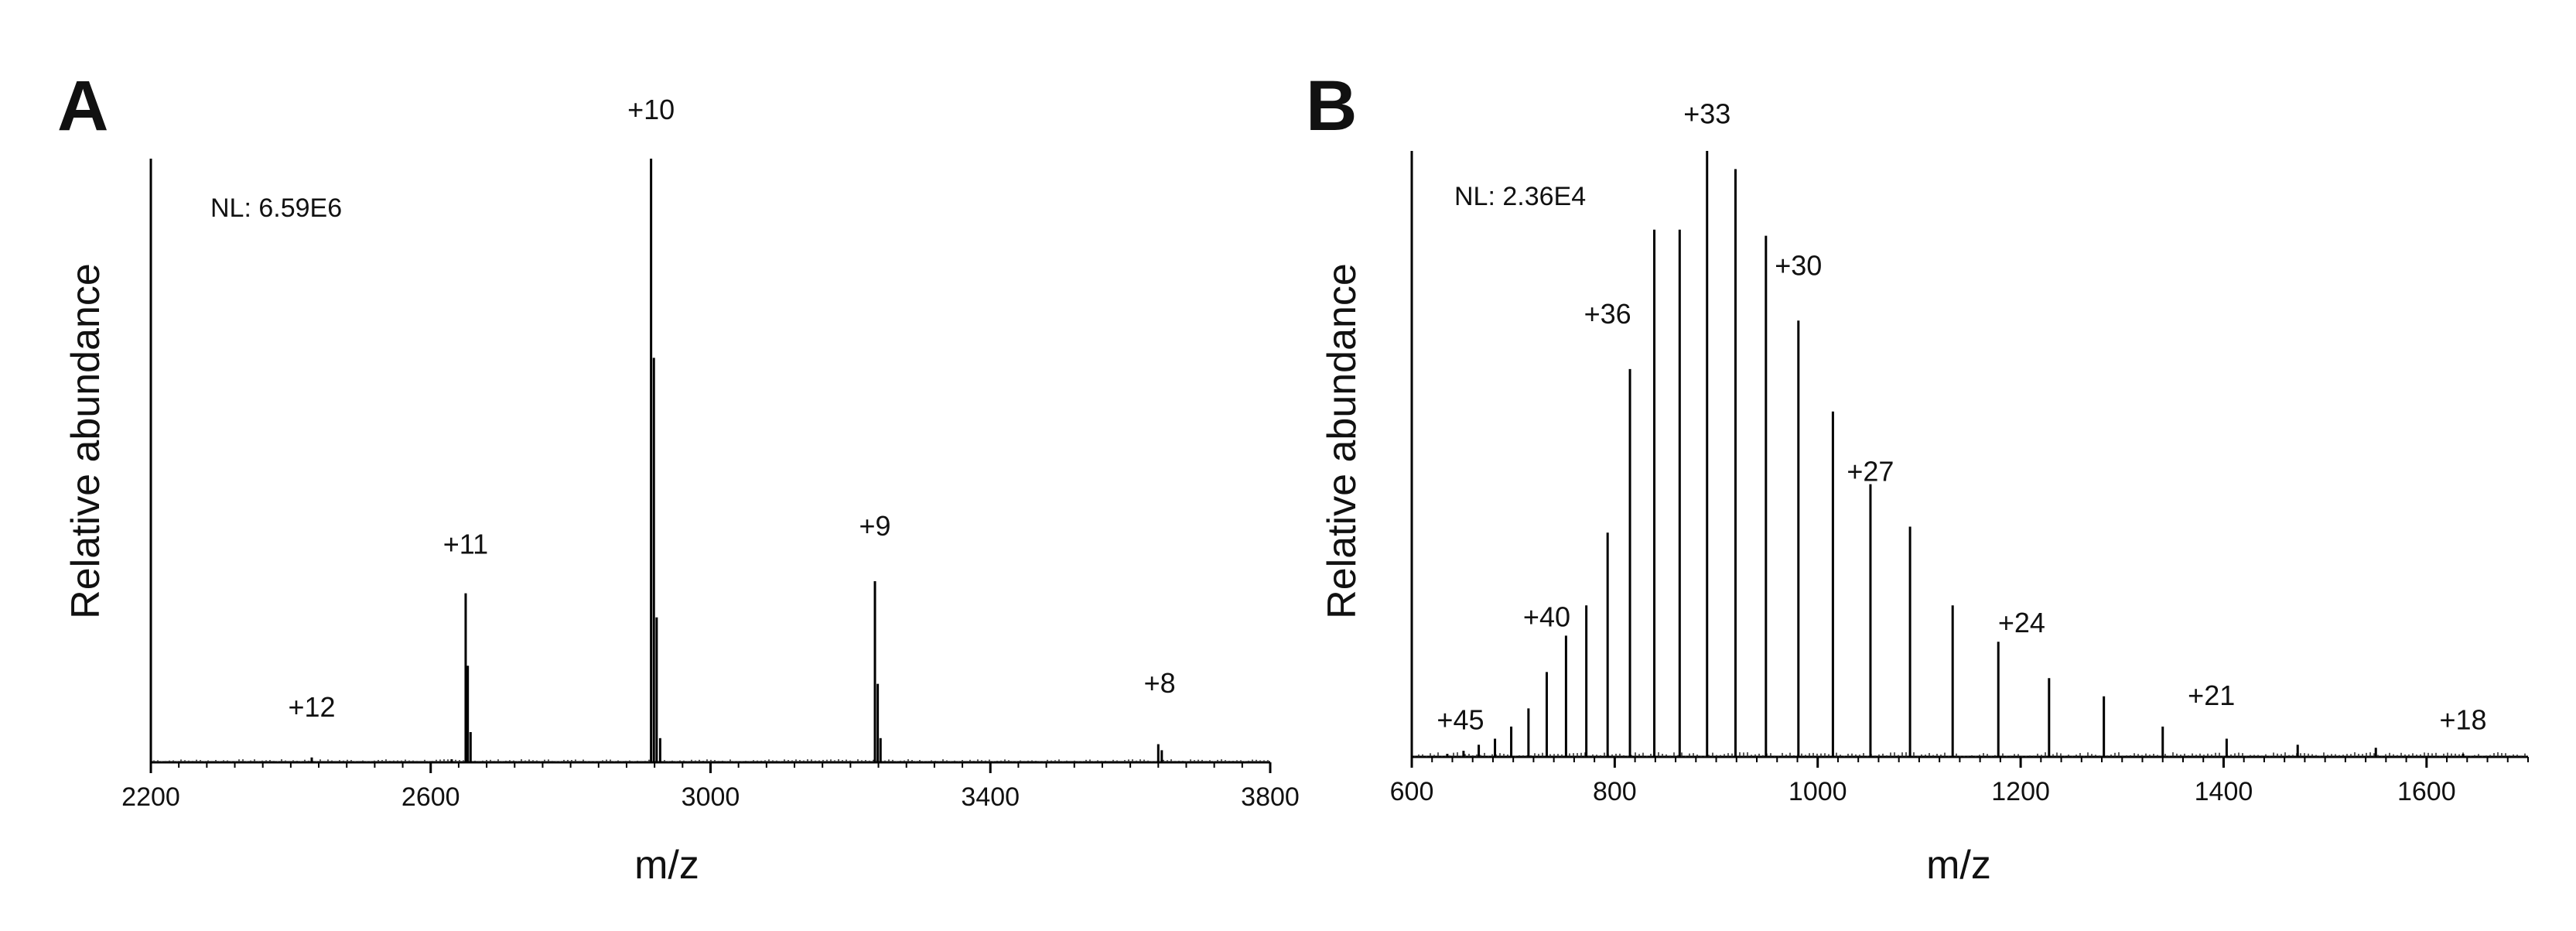 The height and width of the screenshot is (931, 2576). What do you see at coordinates (1615, 791) in the screenshot?
I see `panel-b-x-tick-label: 800` at bounding box center [1615, 791].